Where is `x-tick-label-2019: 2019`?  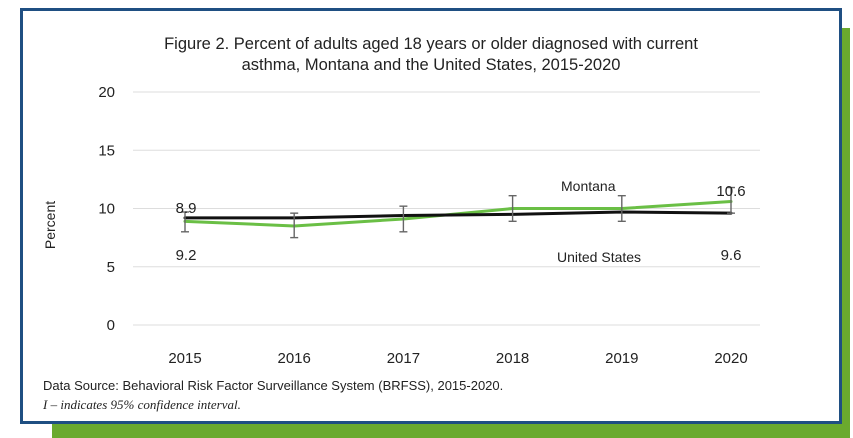 x-tick-label-2019: 2019 is located at coordinates (621, 358).